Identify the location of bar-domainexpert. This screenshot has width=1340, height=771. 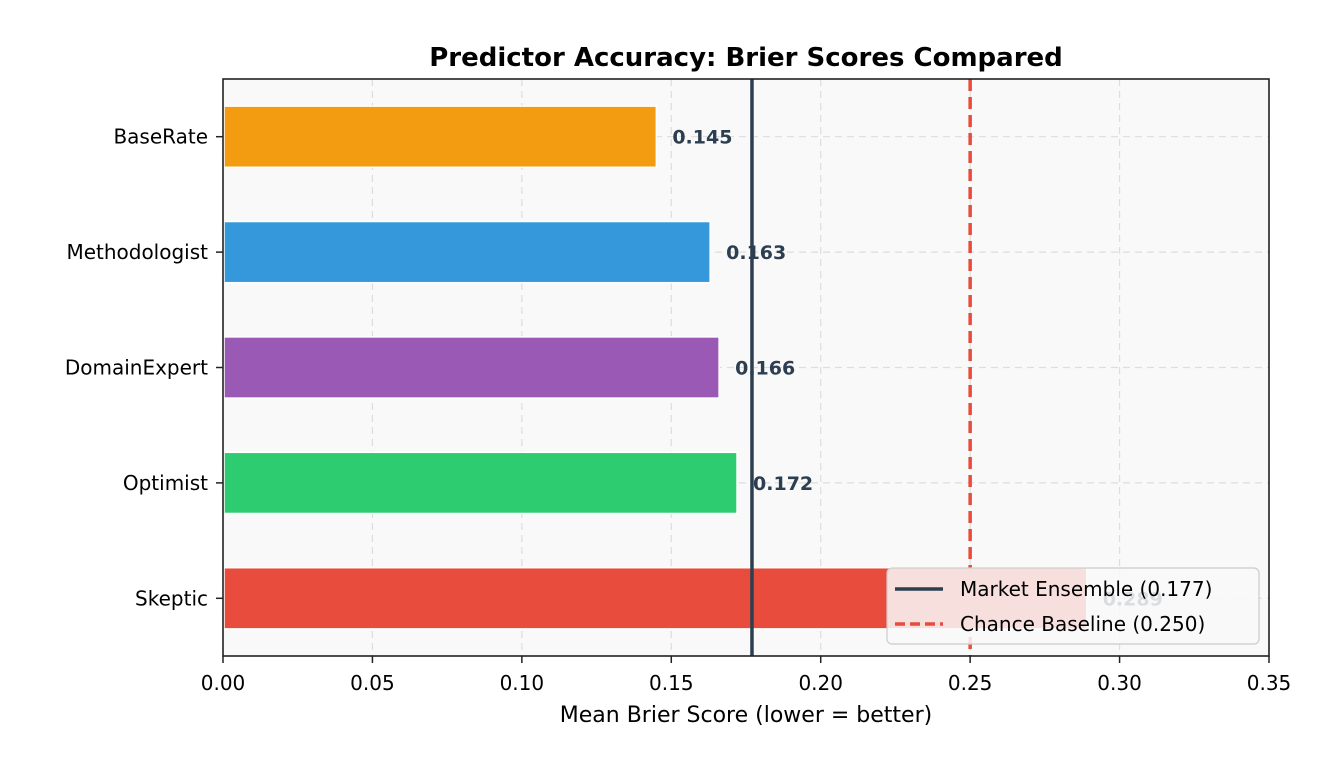
(471, 367).